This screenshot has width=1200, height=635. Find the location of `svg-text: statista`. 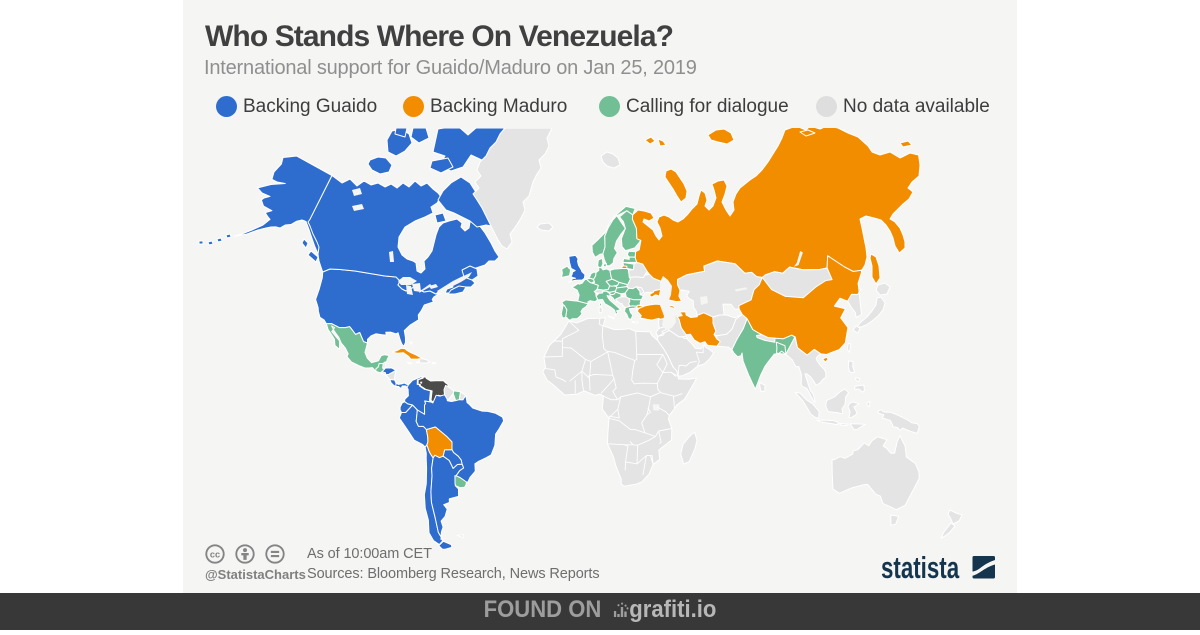

svg-text: statista is located at coordinates (920, 568).